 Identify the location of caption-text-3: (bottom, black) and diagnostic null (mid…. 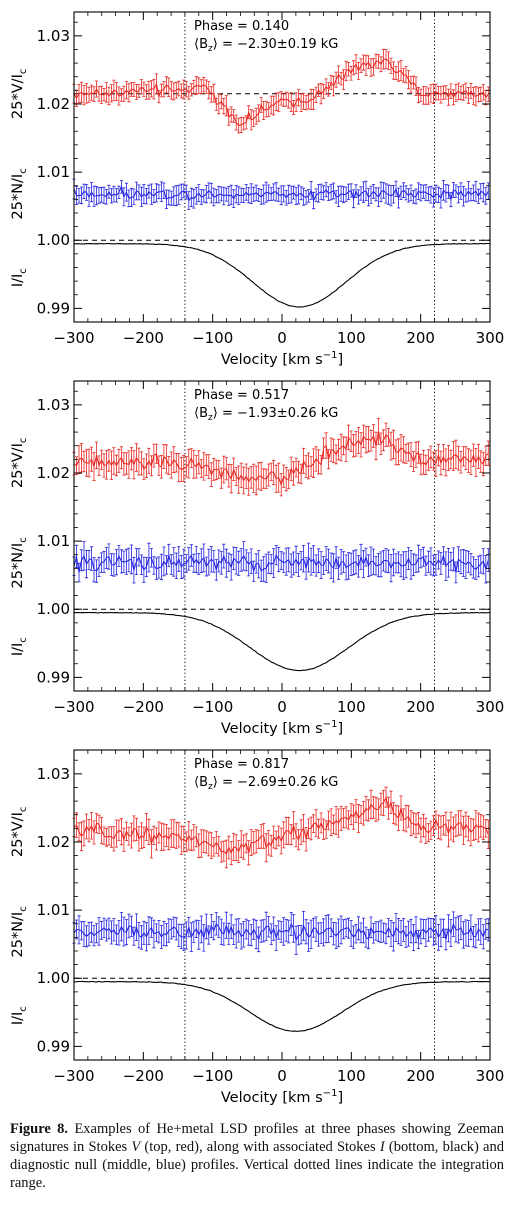
(257, 1165).